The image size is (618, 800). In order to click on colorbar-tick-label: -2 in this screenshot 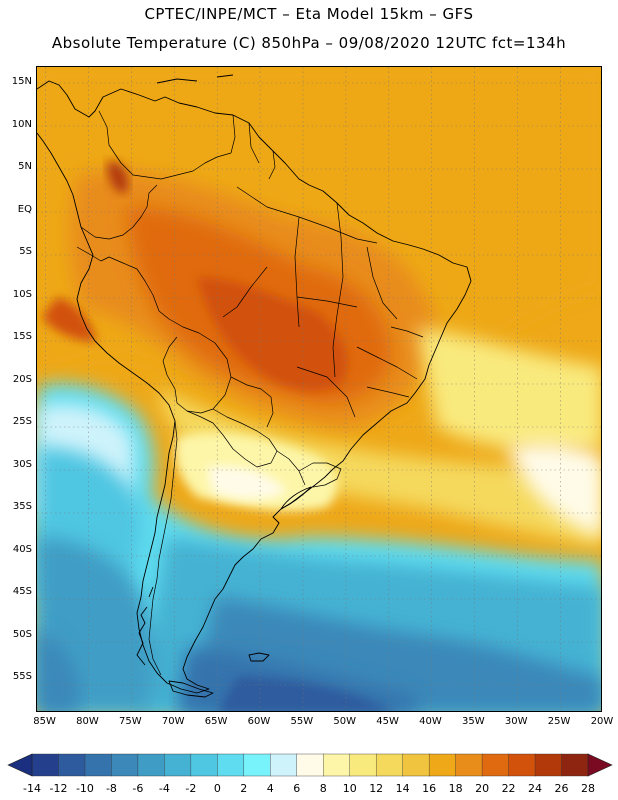, I will do `click(191, 788)`.